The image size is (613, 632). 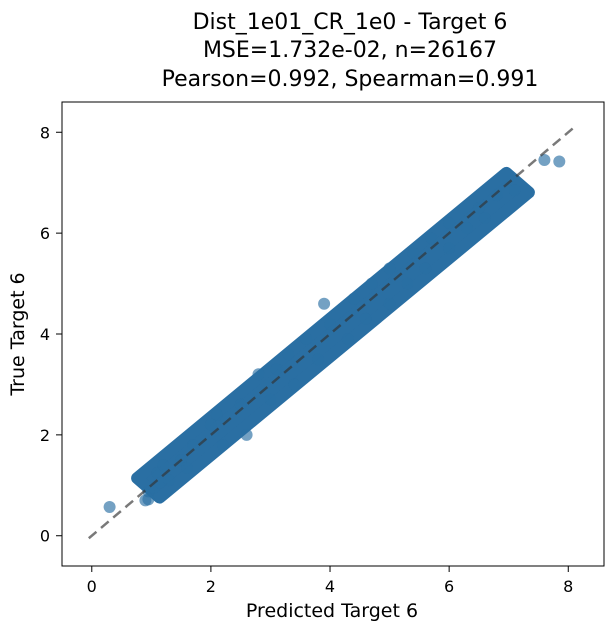 I want to click on y-tick-label: 6, so click(x=45, y=233).